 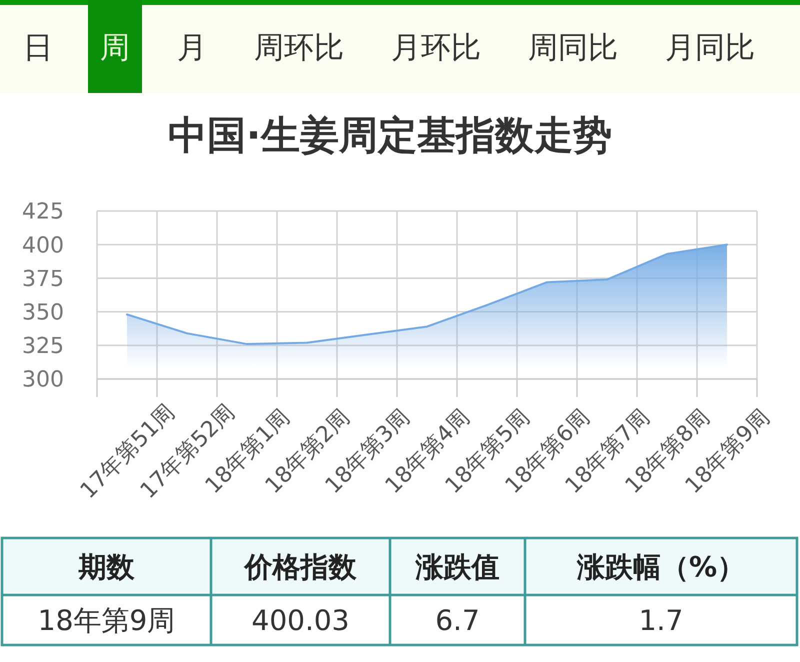 I want to click on y-tick-label: 350, so click(x=43, y=313).